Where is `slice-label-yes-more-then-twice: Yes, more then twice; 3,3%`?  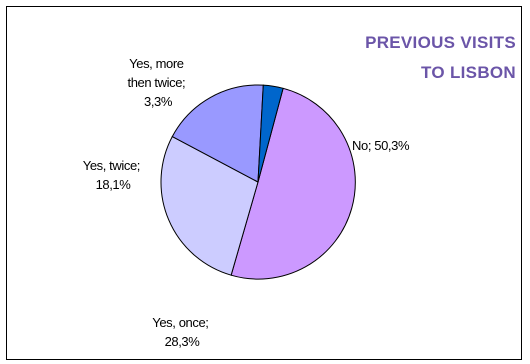 slice-label-yes-more-then-twice: Yes, more then twice; 3,3% is located at coordinates (158, 82).